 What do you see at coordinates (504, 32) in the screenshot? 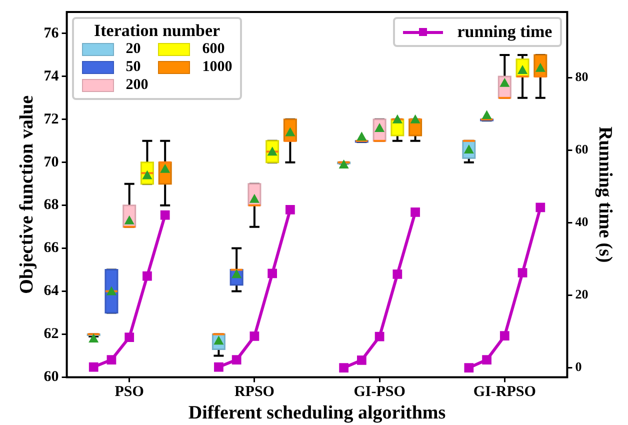
I see `legend-label: running time` at bounding box center [504, 32].